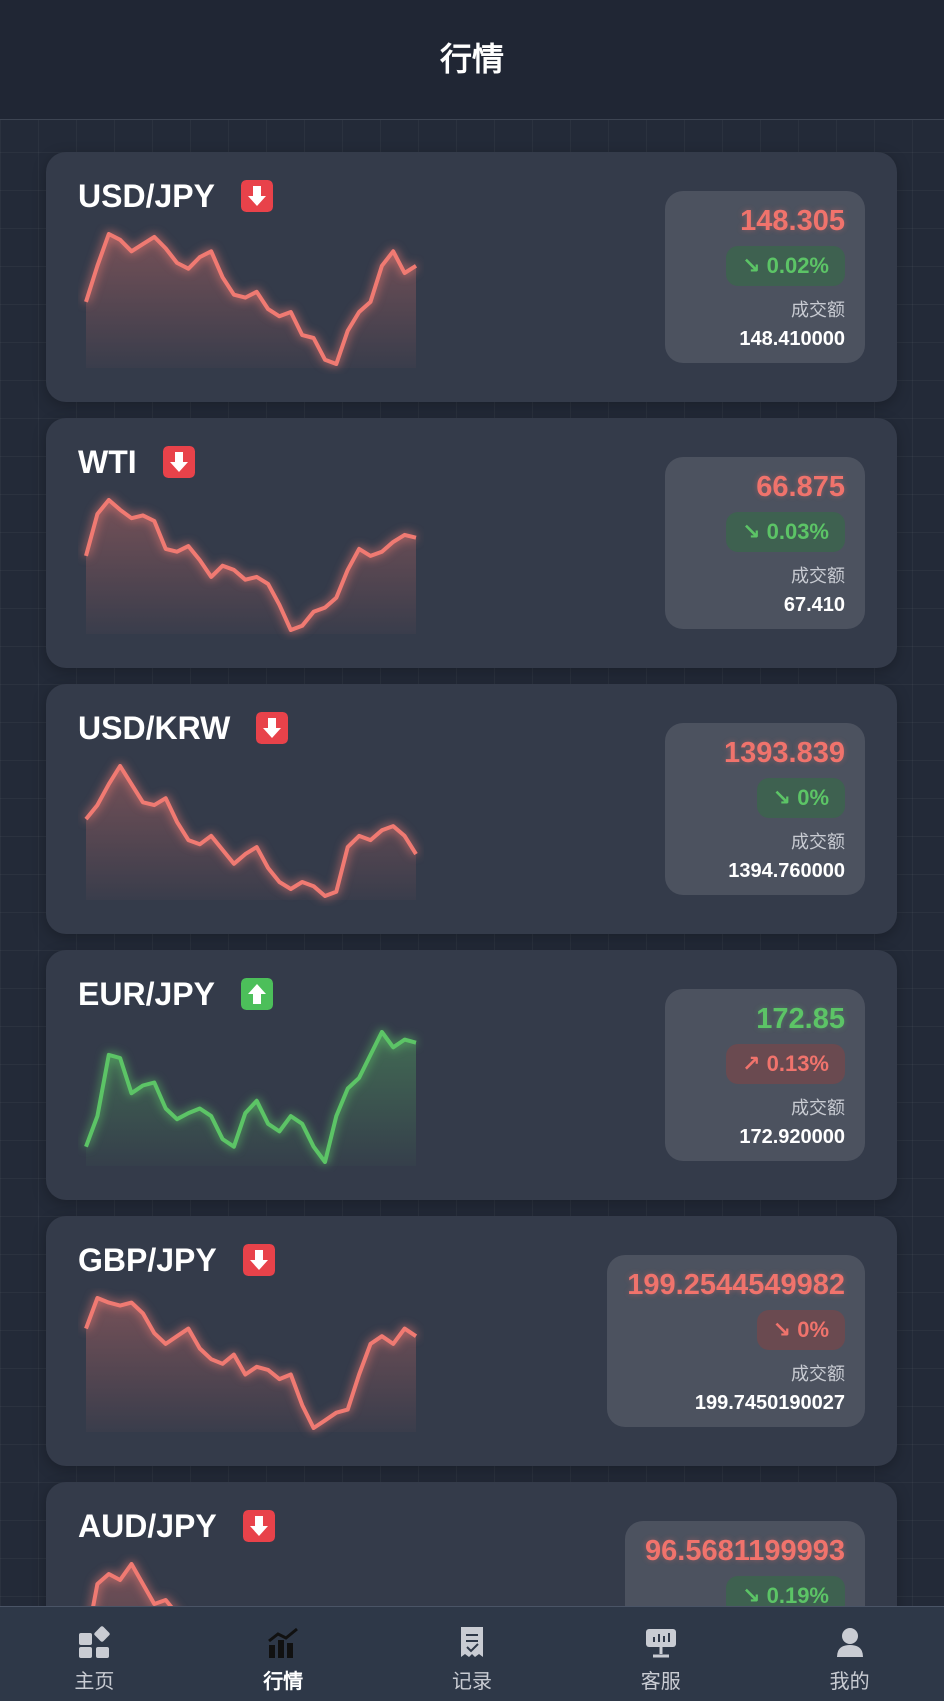 This screenshot has width=944, height=1701. What do you see at coordinates (785, 266) in the screenshot?
I see `change: ↘ 0.02%` at bounding box center [785, 266].